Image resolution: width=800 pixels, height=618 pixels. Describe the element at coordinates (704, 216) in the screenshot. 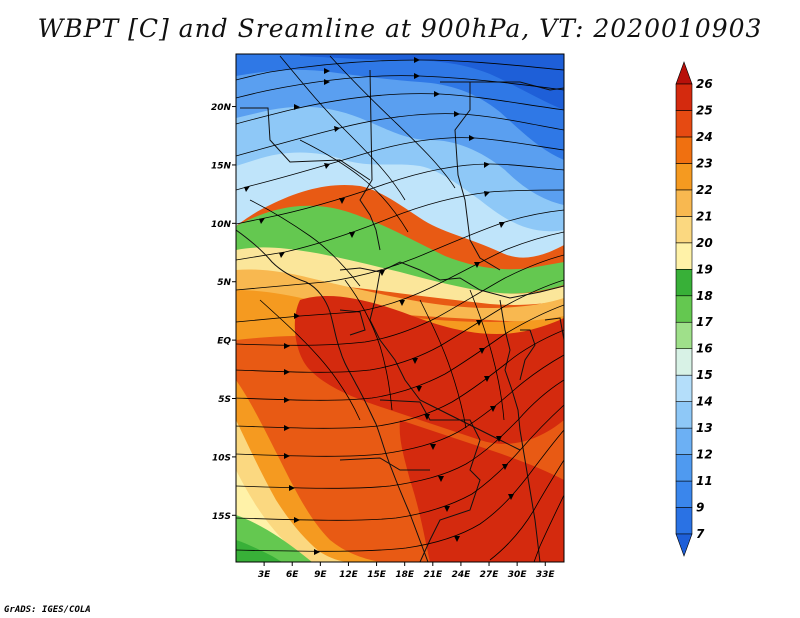

I see `colorbar-label: 21` at that location.